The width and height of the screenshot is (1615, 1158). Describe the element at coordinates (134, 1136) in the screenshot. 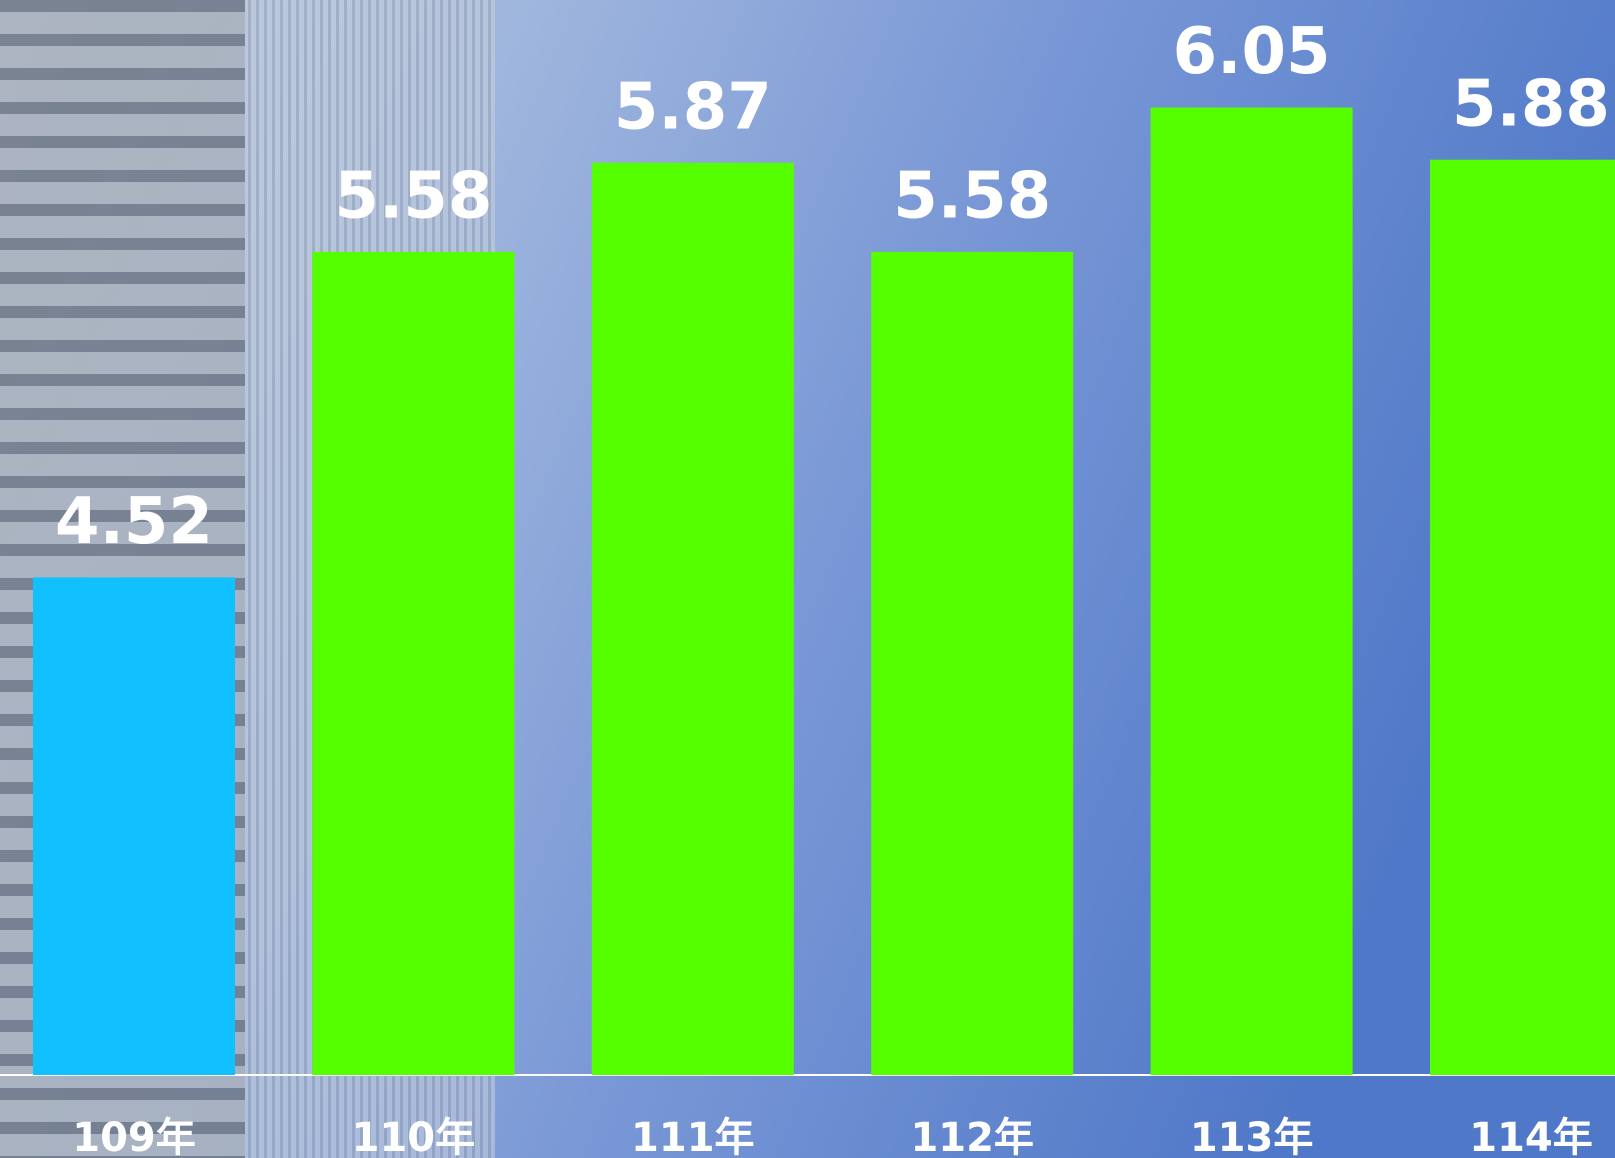

I see `x-tick-label: 109年` at that location.